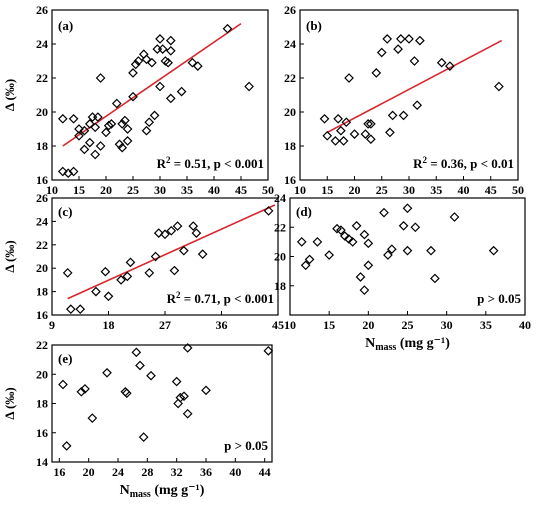  Describe the element at coordinates (59, 472) in the screenshot. I see `x-tick-label: 16` at that location.